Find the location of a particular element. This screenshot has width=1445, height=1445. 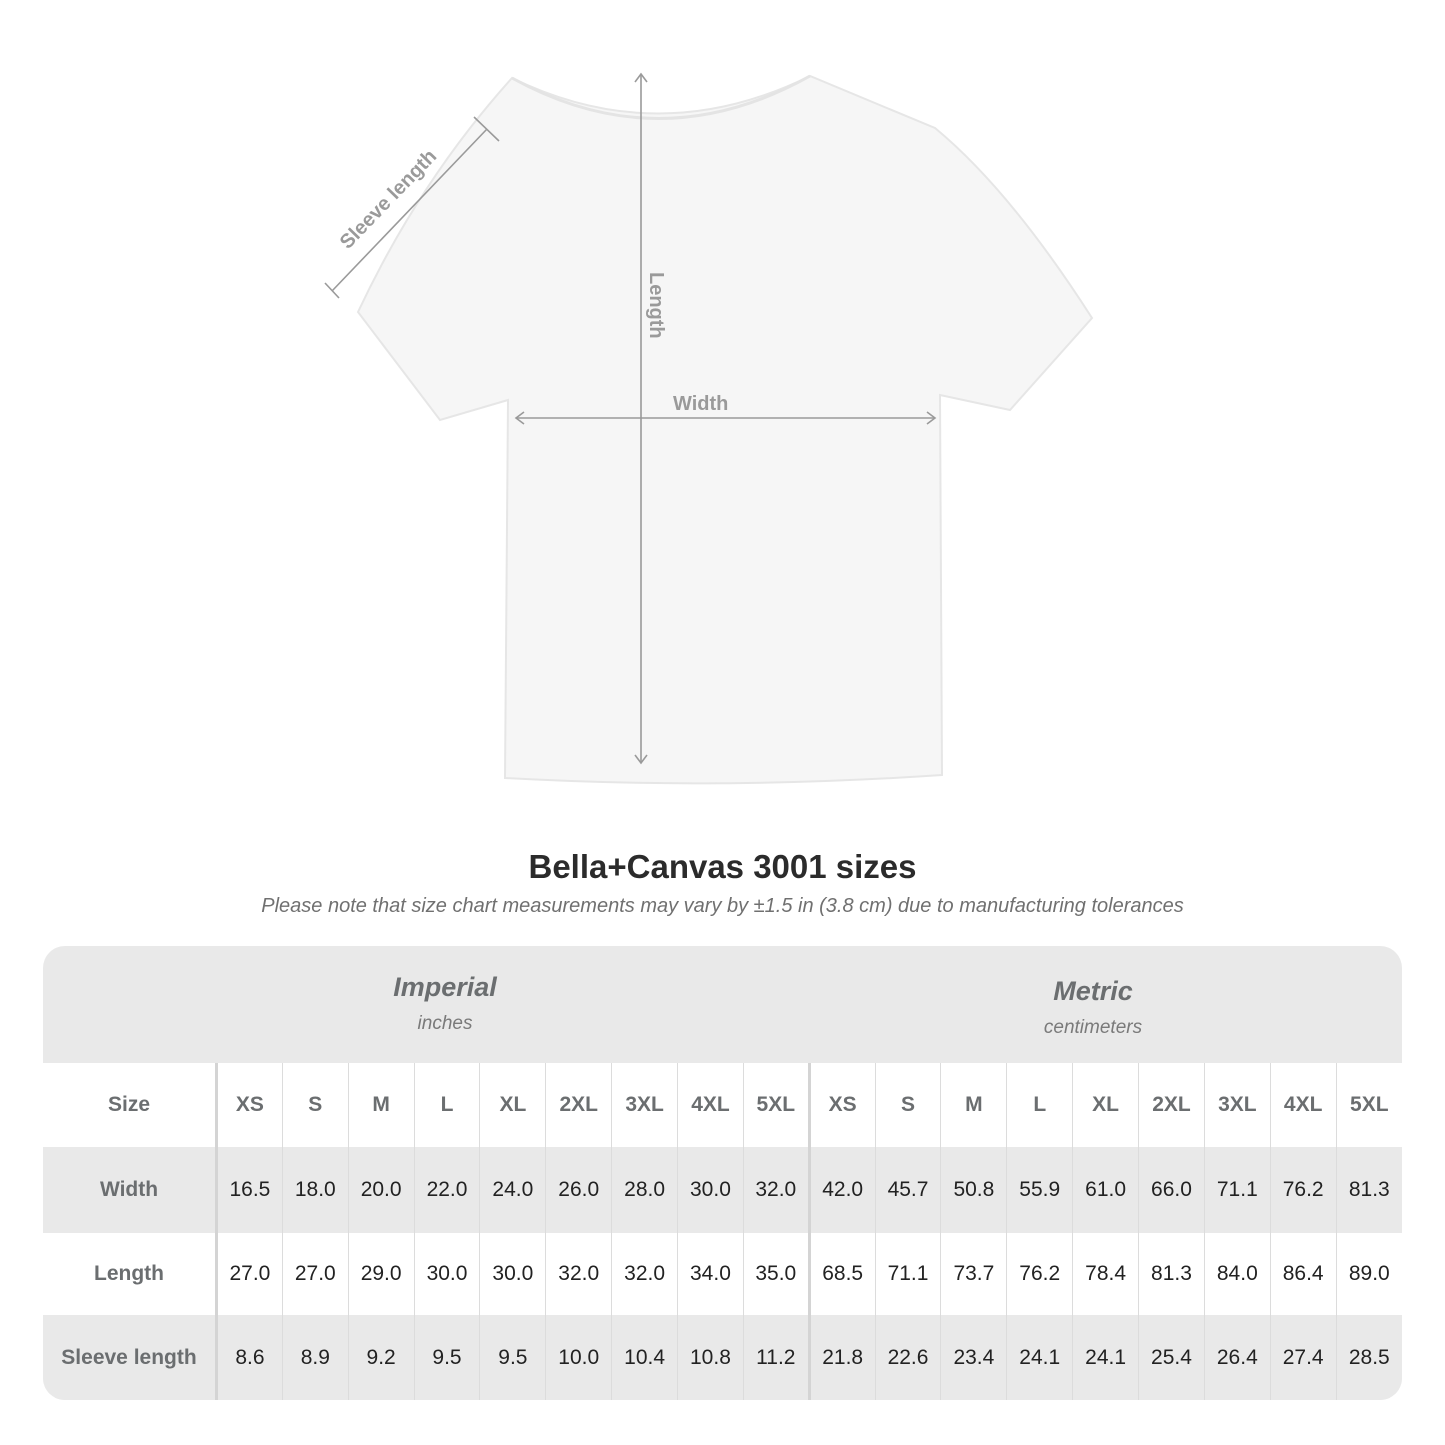

size-imperial-s: S is located at coordinates (315, 1105).